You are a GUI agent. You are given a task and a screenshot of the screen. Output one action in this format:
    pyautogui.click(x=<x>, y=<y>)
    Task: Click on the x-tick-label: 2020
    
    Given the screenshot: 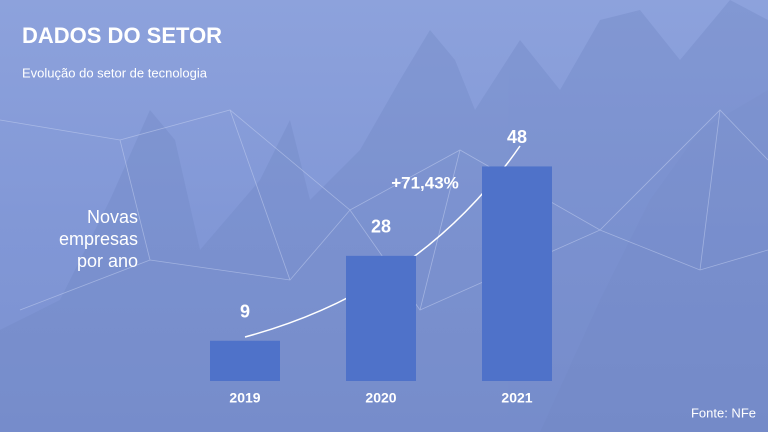 What is the action you would take?
    pyautogui.click(x=380, y=398)
    